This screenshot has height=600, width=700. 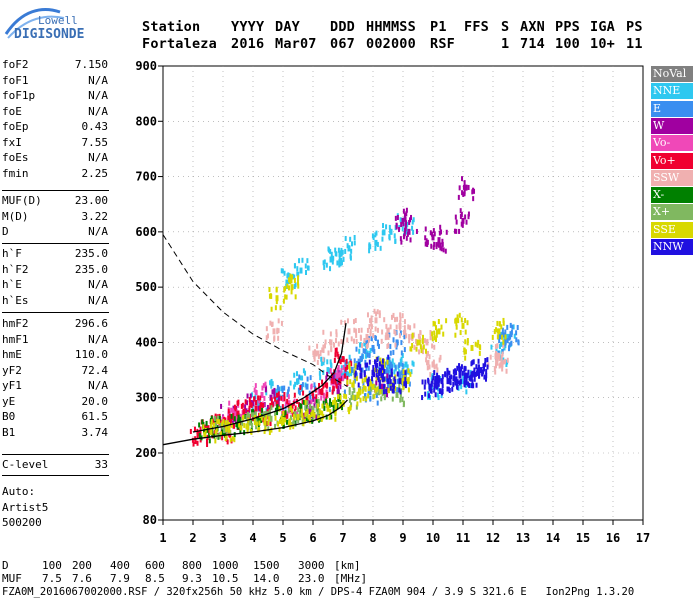 What do you see at coordinates (15, 216) in the screenshot?
I see `param-key: M(D)` at bounding box center [15, 216].